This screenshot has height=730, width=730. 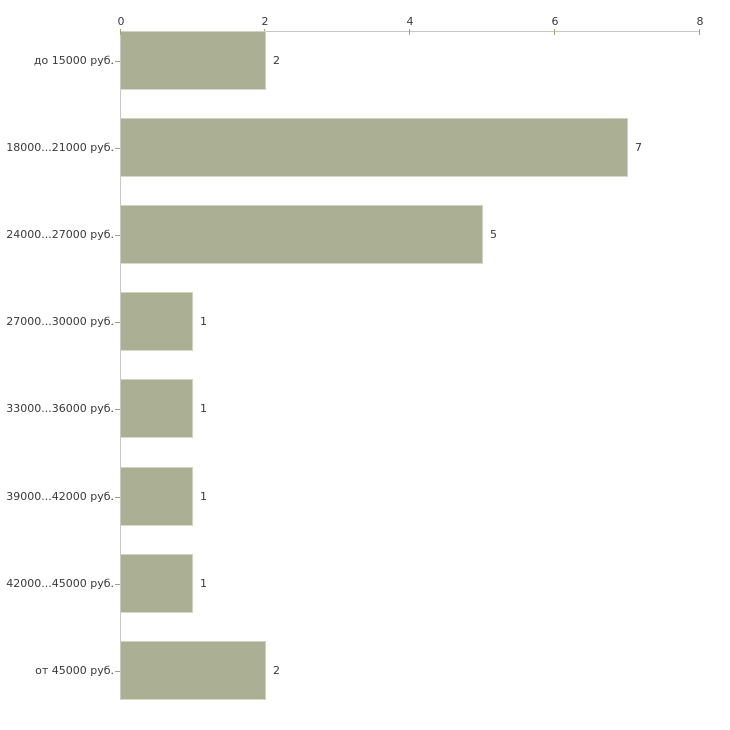 What do you see at coordinates (60, 496) in the screenshot?
I see `category-label: 39000...42000 руб.` at bounding box center [60, 496].